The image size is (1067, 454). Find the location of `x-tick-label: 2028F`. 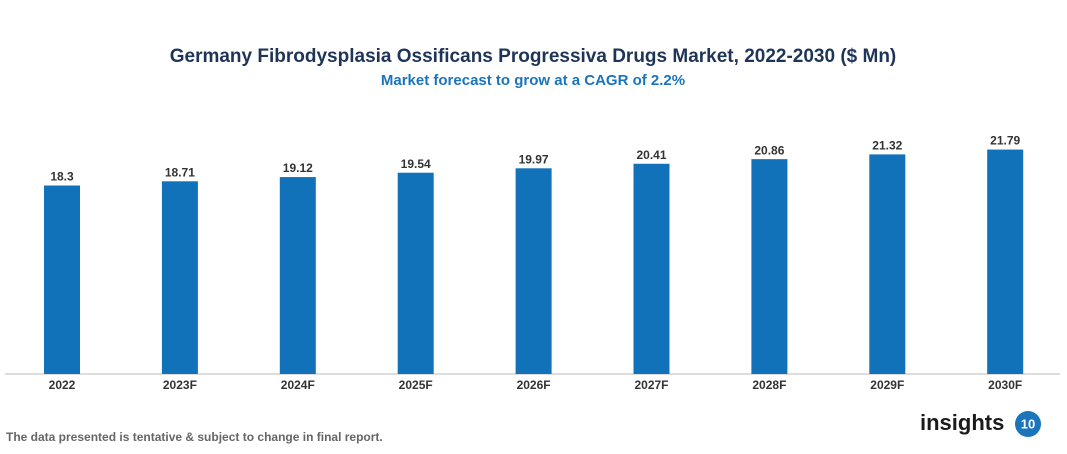

x-tick-label: 2028F is located at coordinates (769, 385).